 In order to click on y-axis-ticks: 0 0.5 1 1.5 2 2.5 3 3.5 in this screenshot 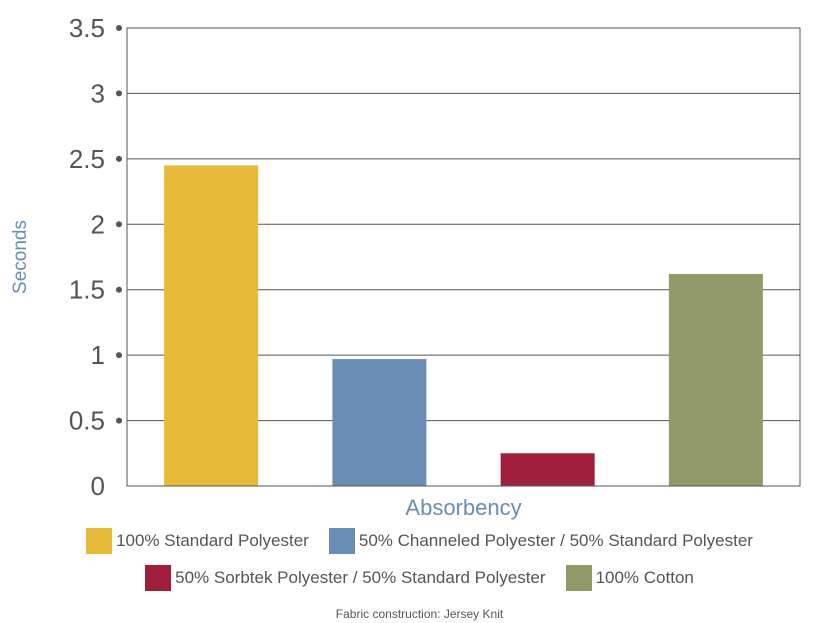, I will do `click(95, 257)`.